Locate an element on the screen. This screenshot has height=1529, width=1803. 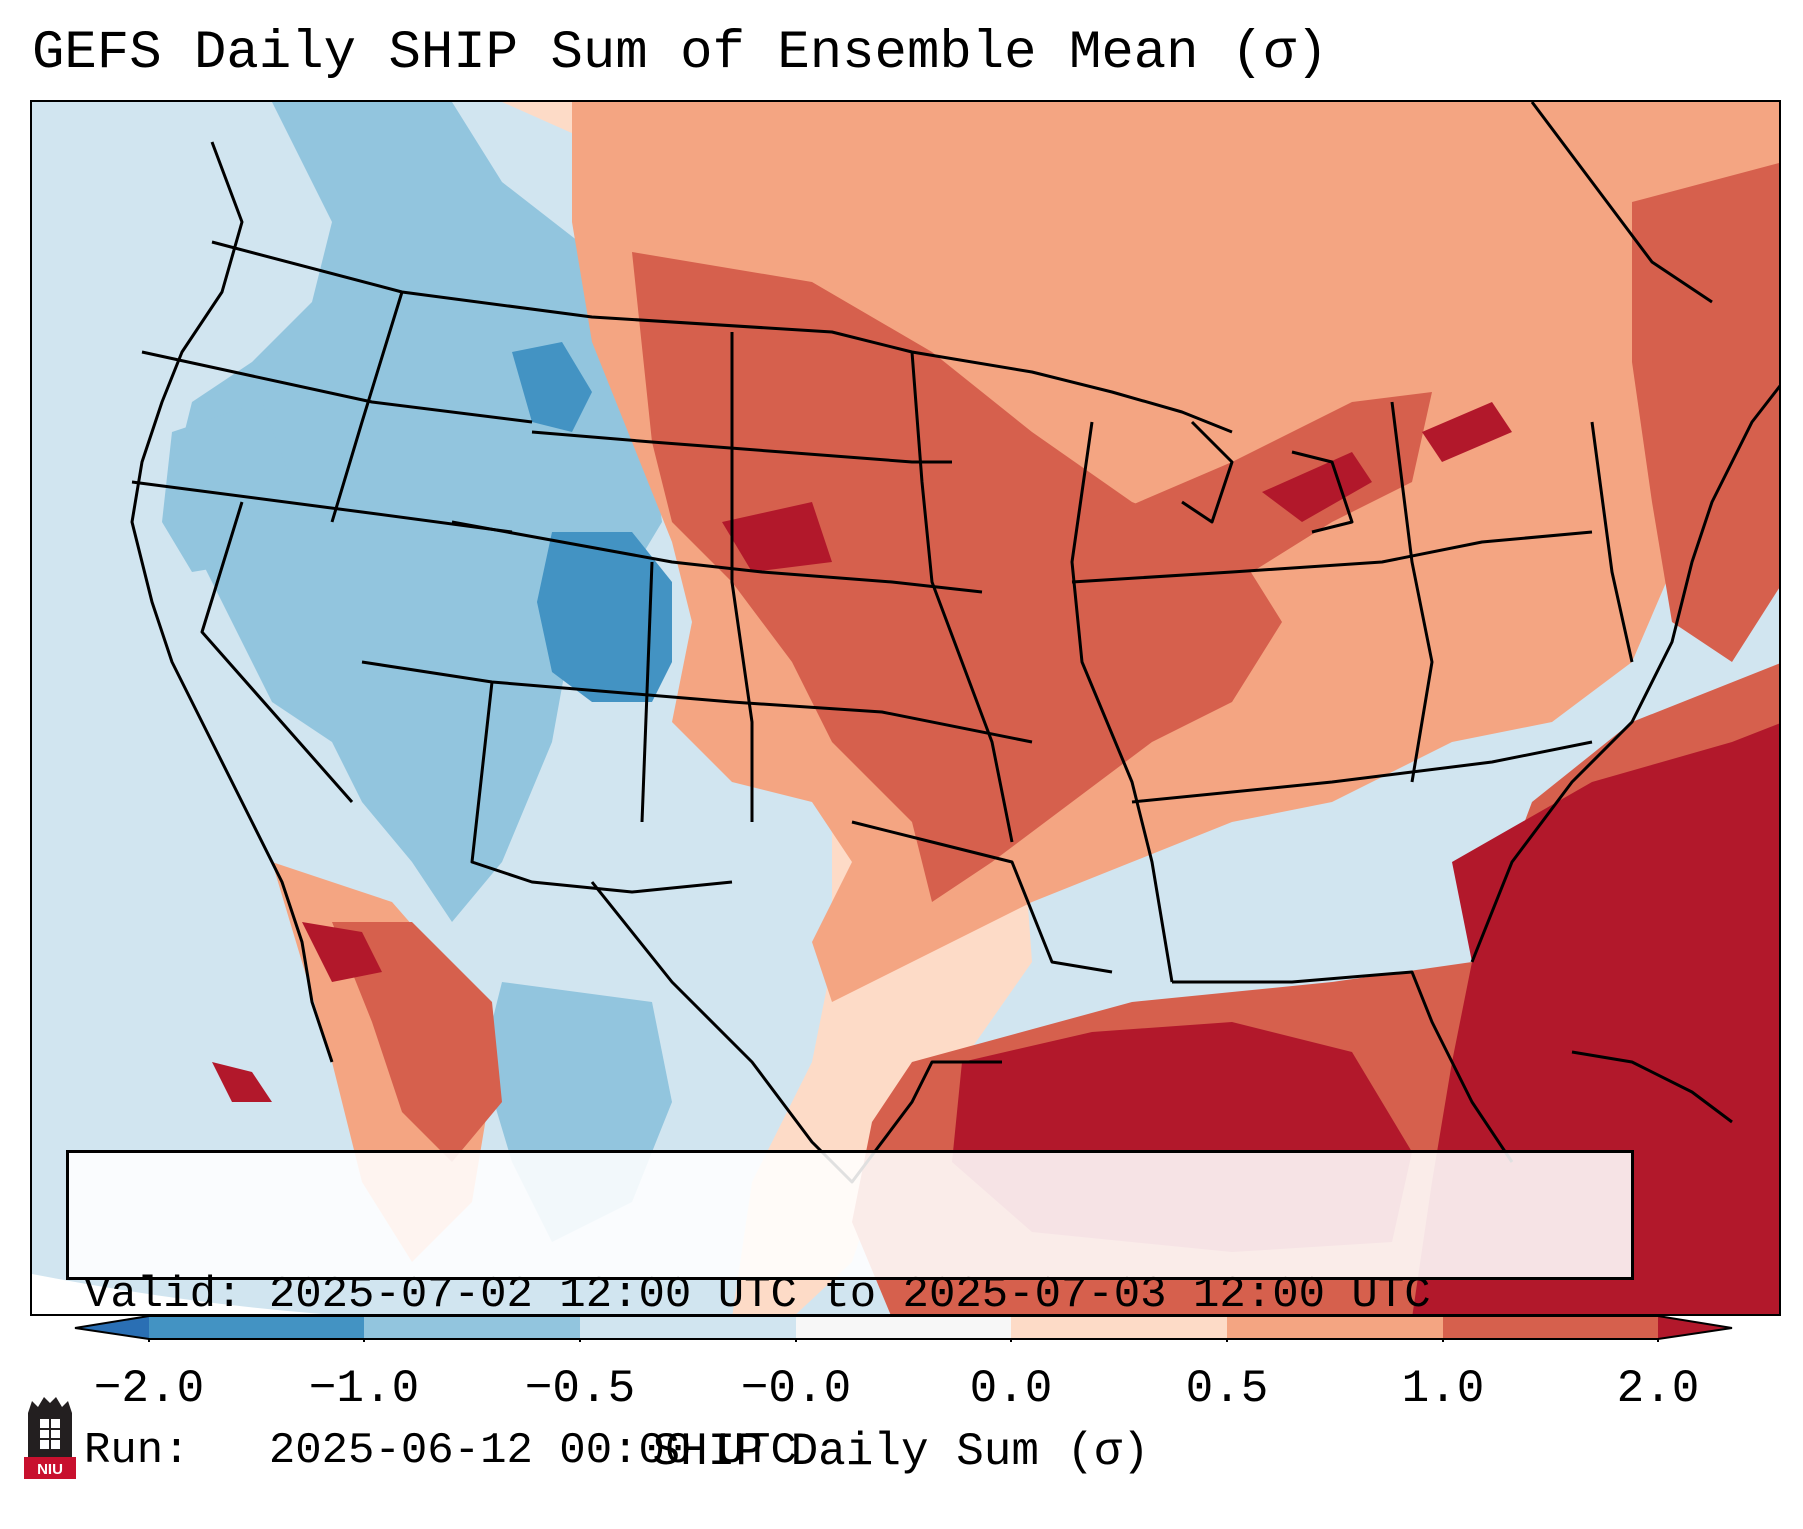
colorbar-tick-label: 0.5 is located at coordinates (1227, 1389).